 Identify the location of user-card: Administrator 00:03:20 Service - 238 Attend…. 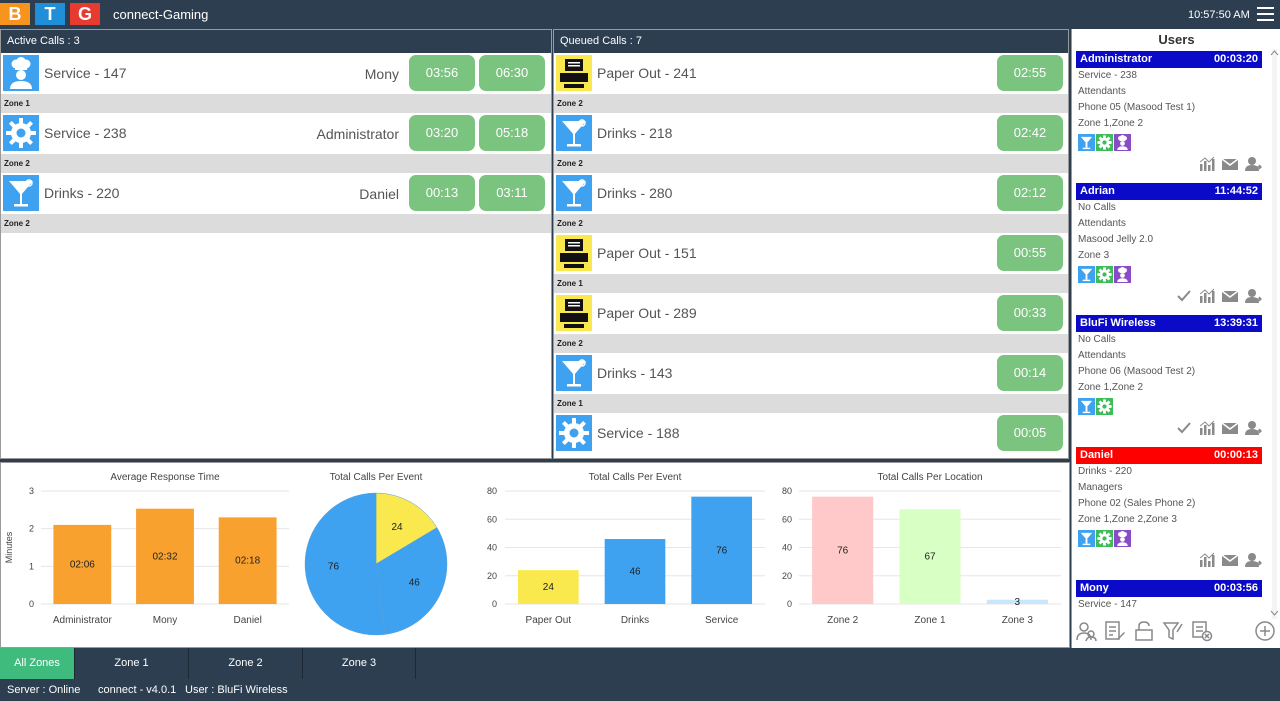
(1169, 111).